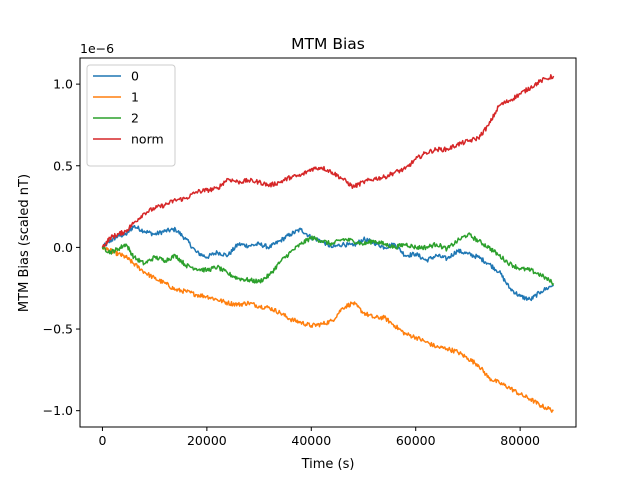 This screenshot has width=640, height=480. What do you see at coordinates (328, 44) in the screenshot?
I see `chart-title: MTM Bias` at bounding box center [328, 44].